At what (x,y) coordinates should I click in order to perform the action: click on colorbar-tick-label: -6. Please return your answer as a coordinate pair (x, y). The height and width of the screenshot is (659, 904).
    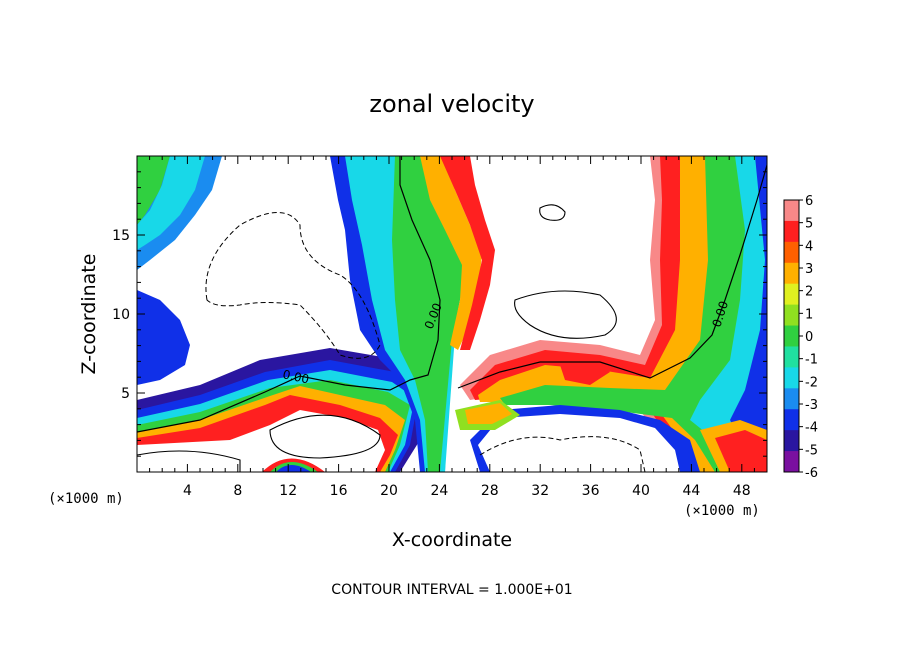
    Looking at the image, I should click on (811, 473).